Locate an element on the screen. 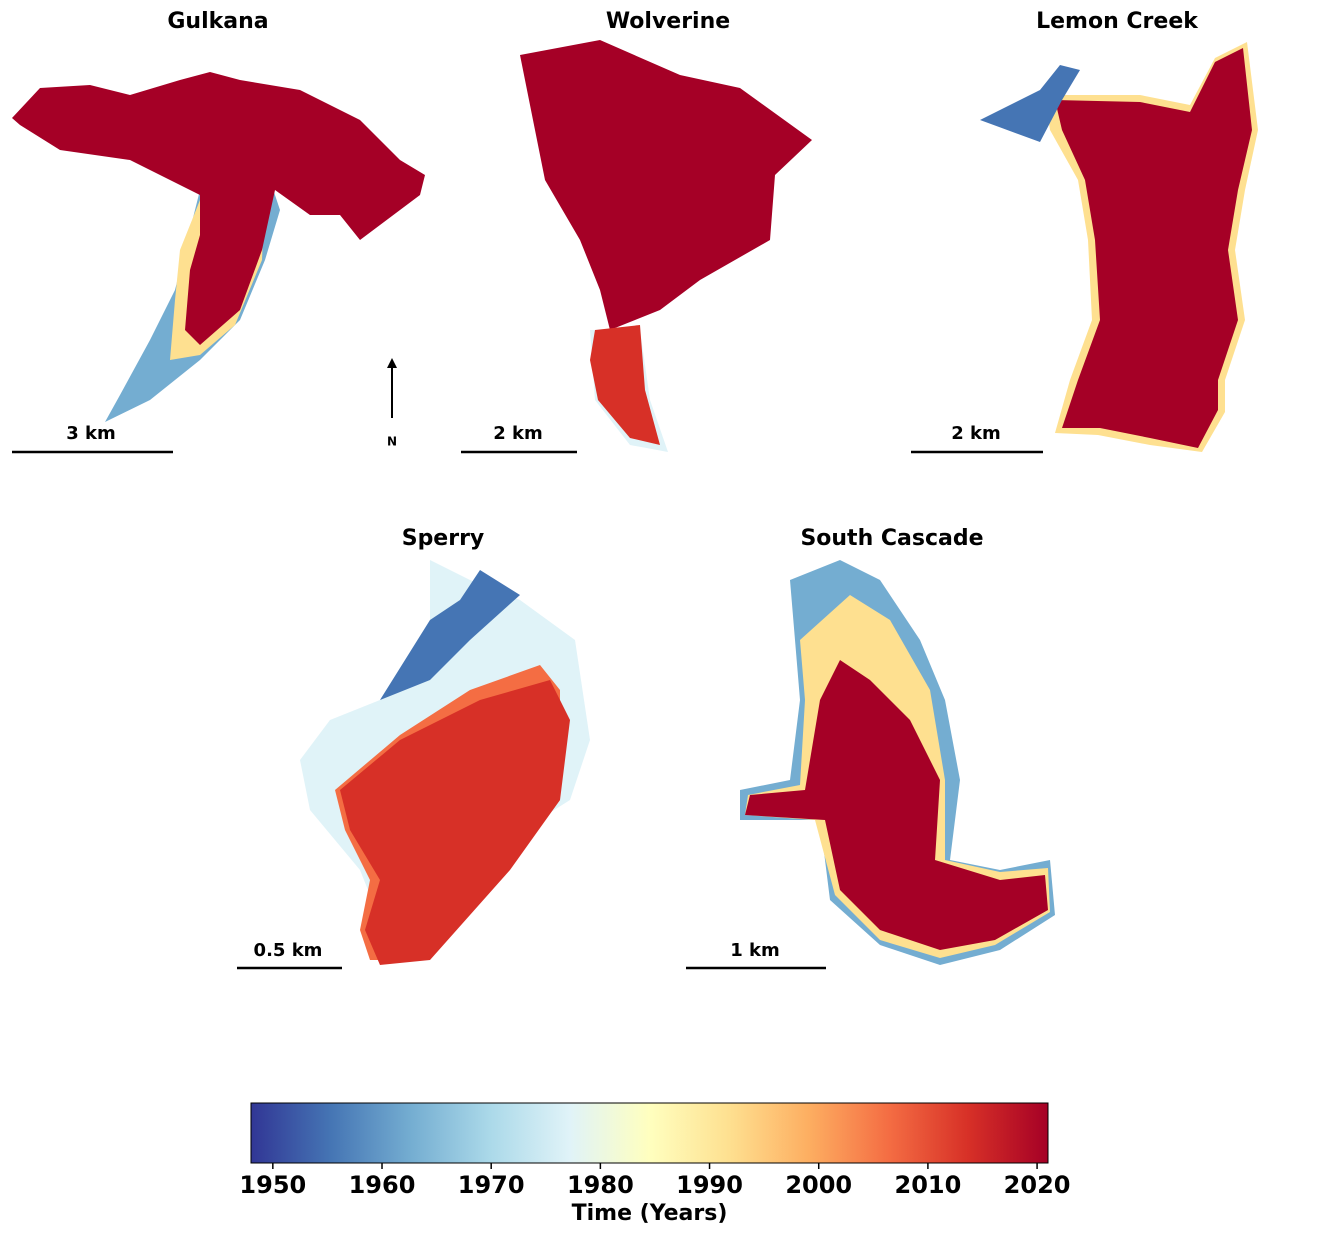  north-arrow-head is located at coordinates (392, 363).